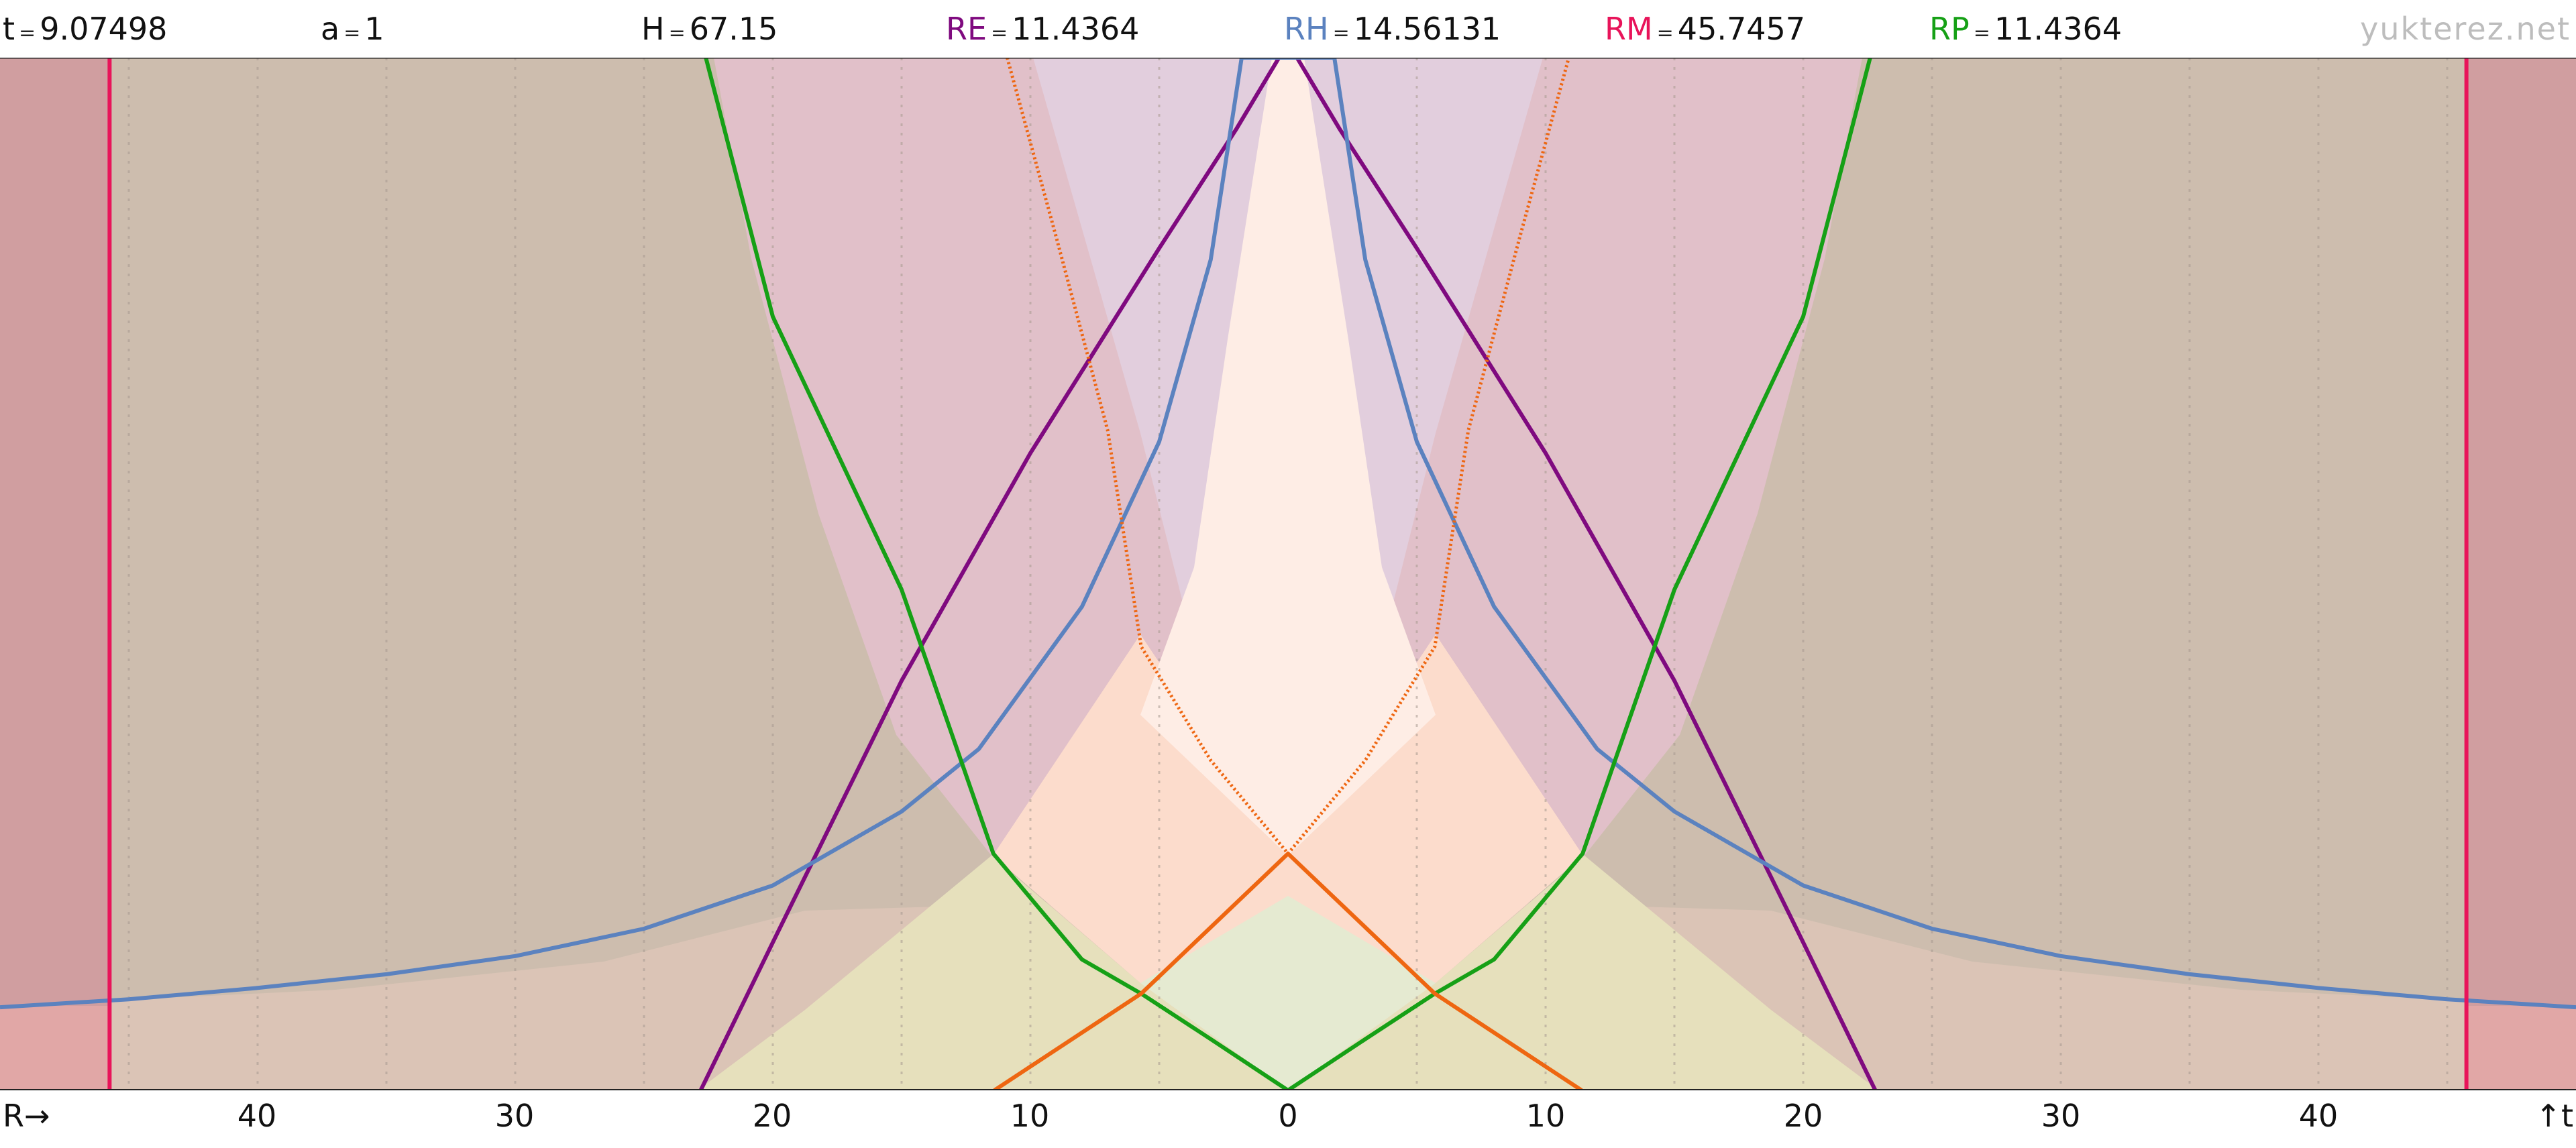 The height and width of the screenshot is (1148, 2576). I want to click on stat-rm: RM = 45.7457, so click(1705, 31).